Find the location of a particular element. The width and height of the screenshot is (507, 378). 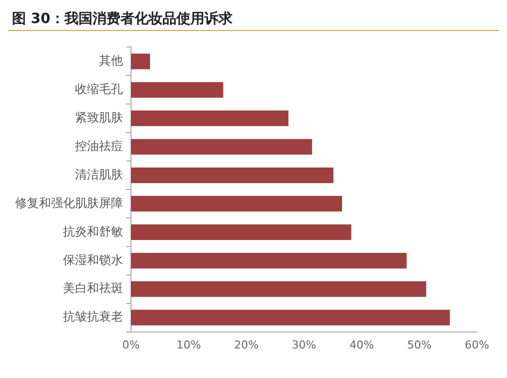

y-tick-label: 抗皱抗衰老 is located at coordinates (93, 317).